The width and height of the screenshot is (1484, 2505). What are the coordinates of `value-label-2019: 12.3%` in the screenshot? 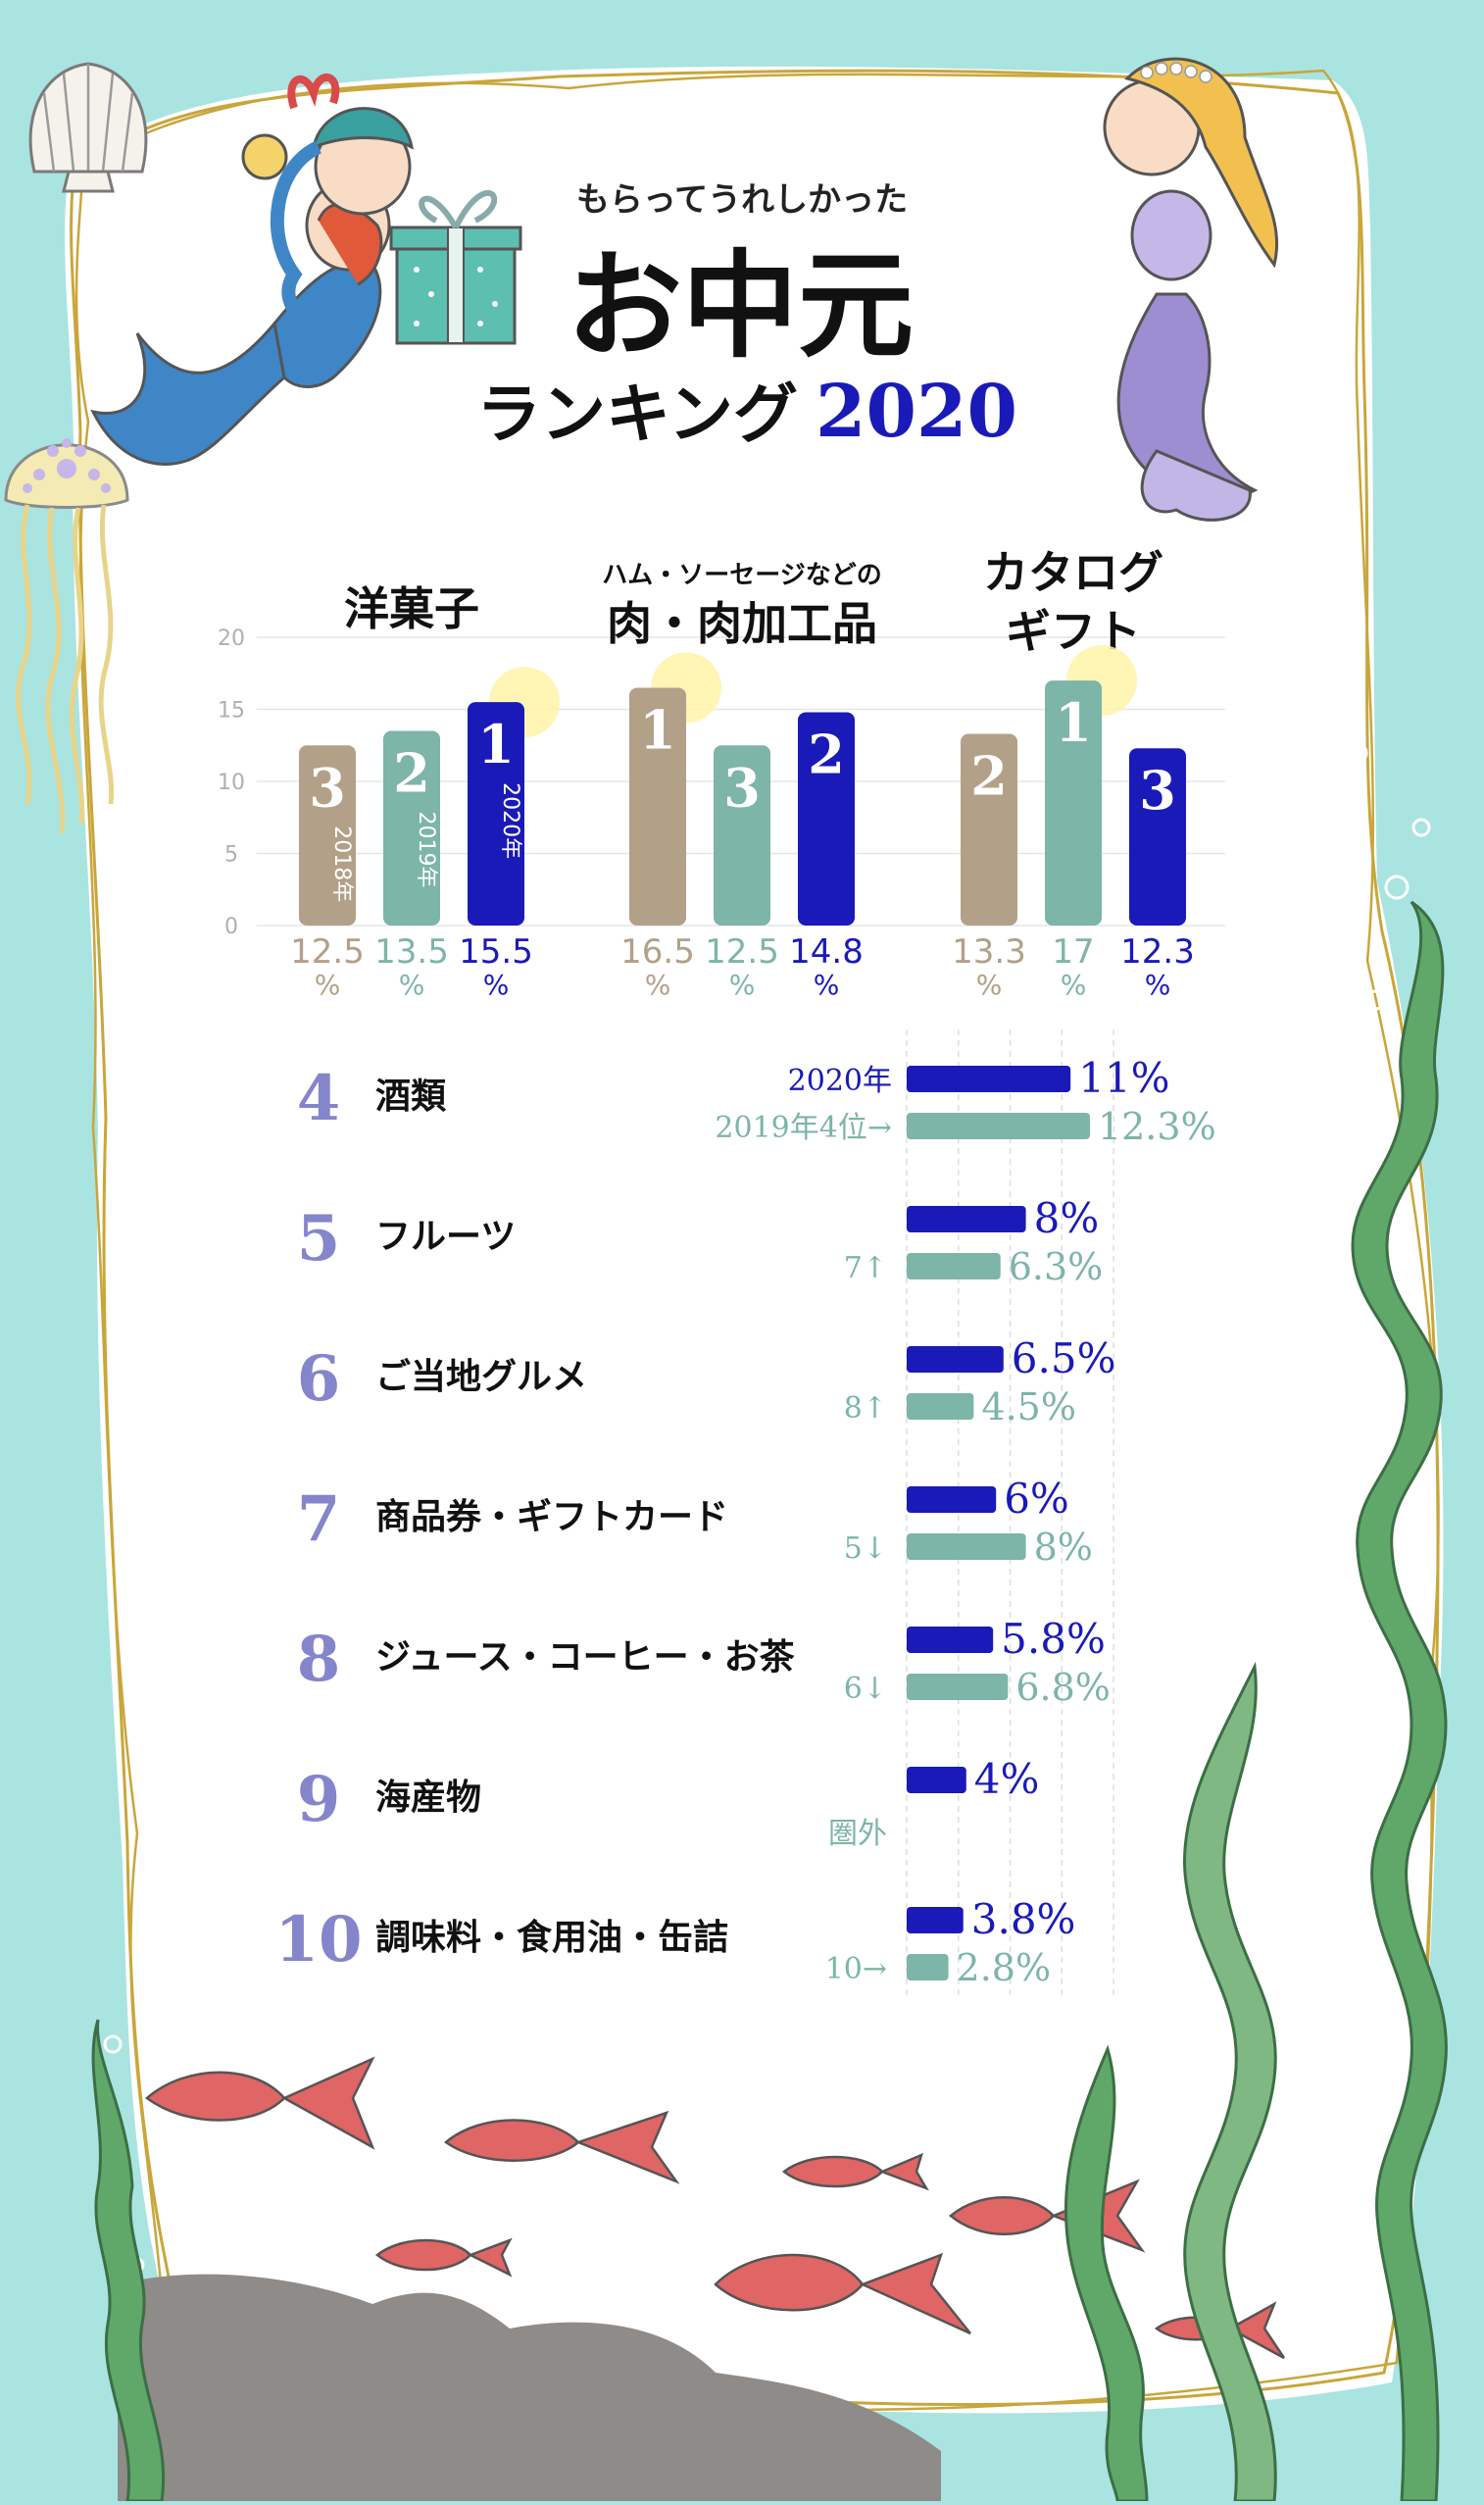 It's located at (1157, 1126).